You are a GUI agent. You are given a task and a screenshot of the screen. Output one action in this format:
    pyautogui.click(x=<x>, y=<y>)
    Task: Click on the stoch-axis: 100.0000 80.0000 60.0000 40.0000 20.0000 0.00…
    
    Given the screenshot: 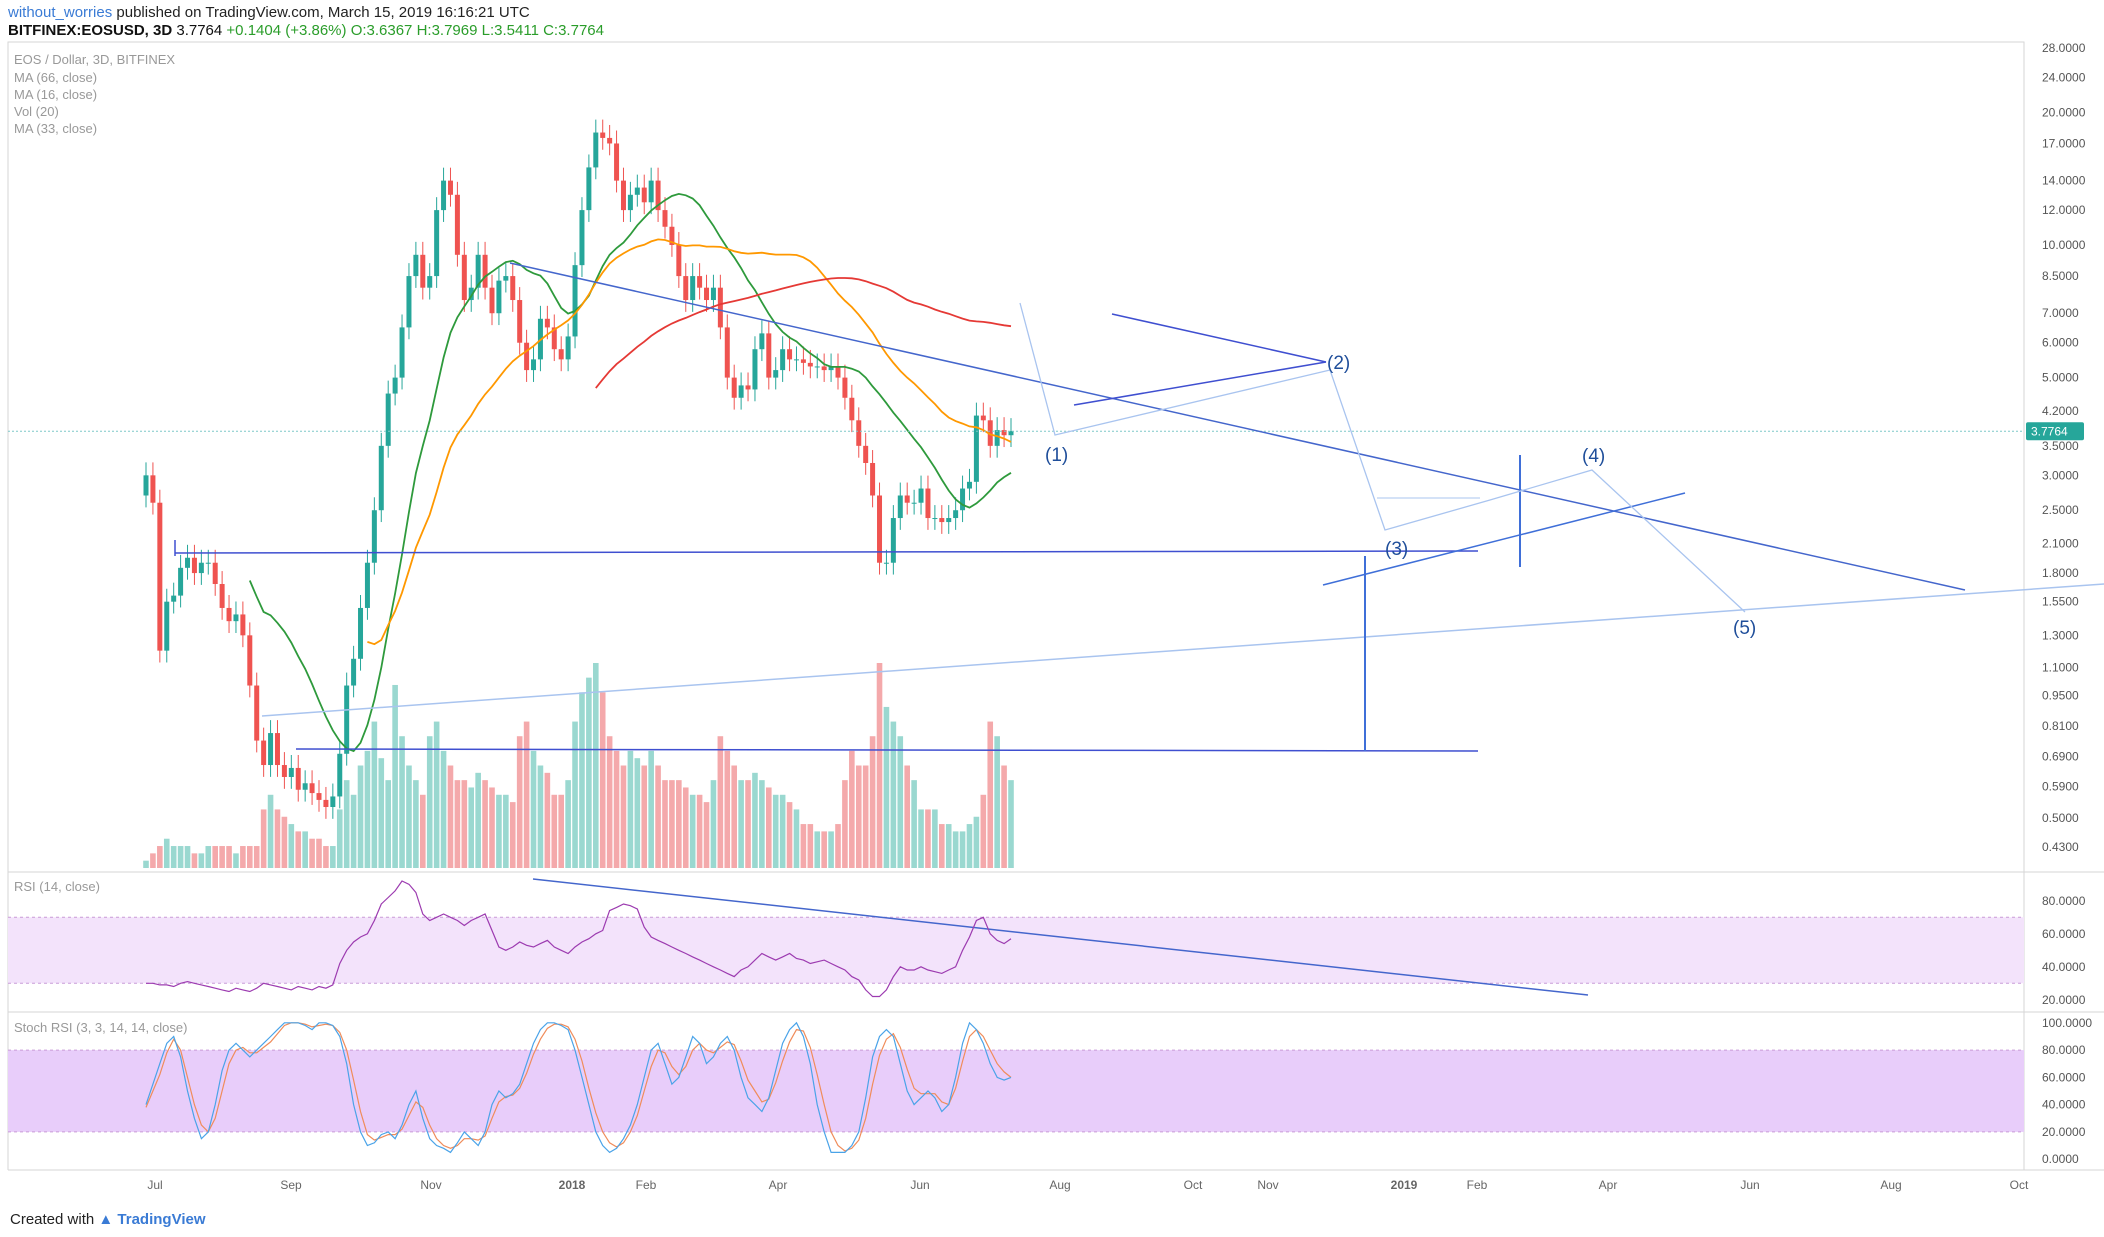 What is the action you would take?
    pyautogui.click(x=2067, y=1091)
    